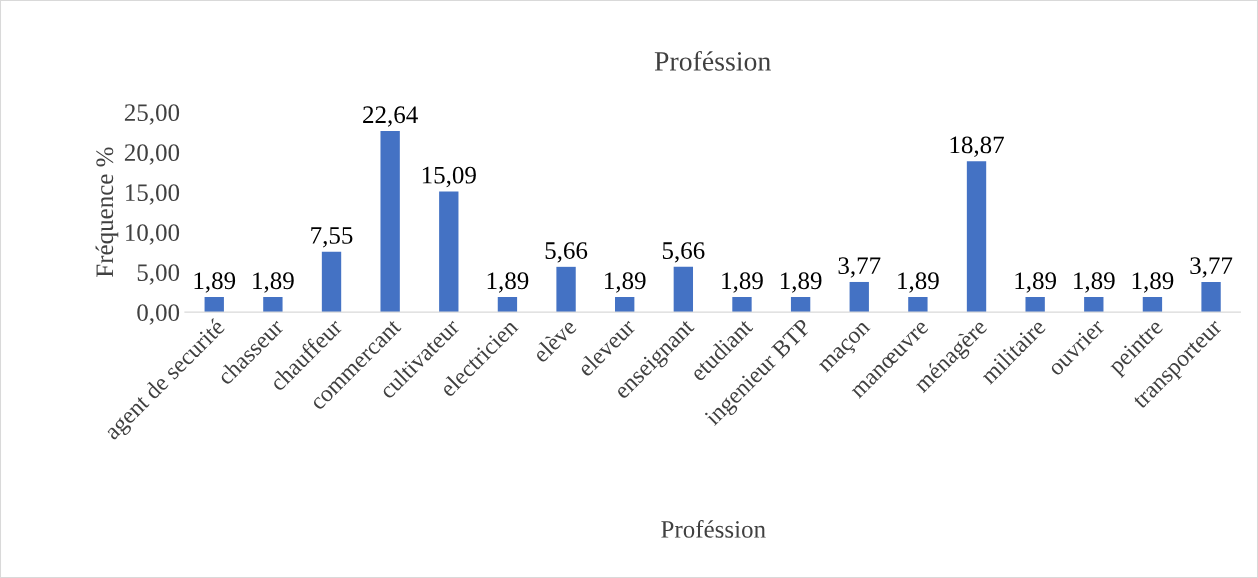 The image size is (1258, 578). I want to click on data-label: 22,64, so click(390, 116).